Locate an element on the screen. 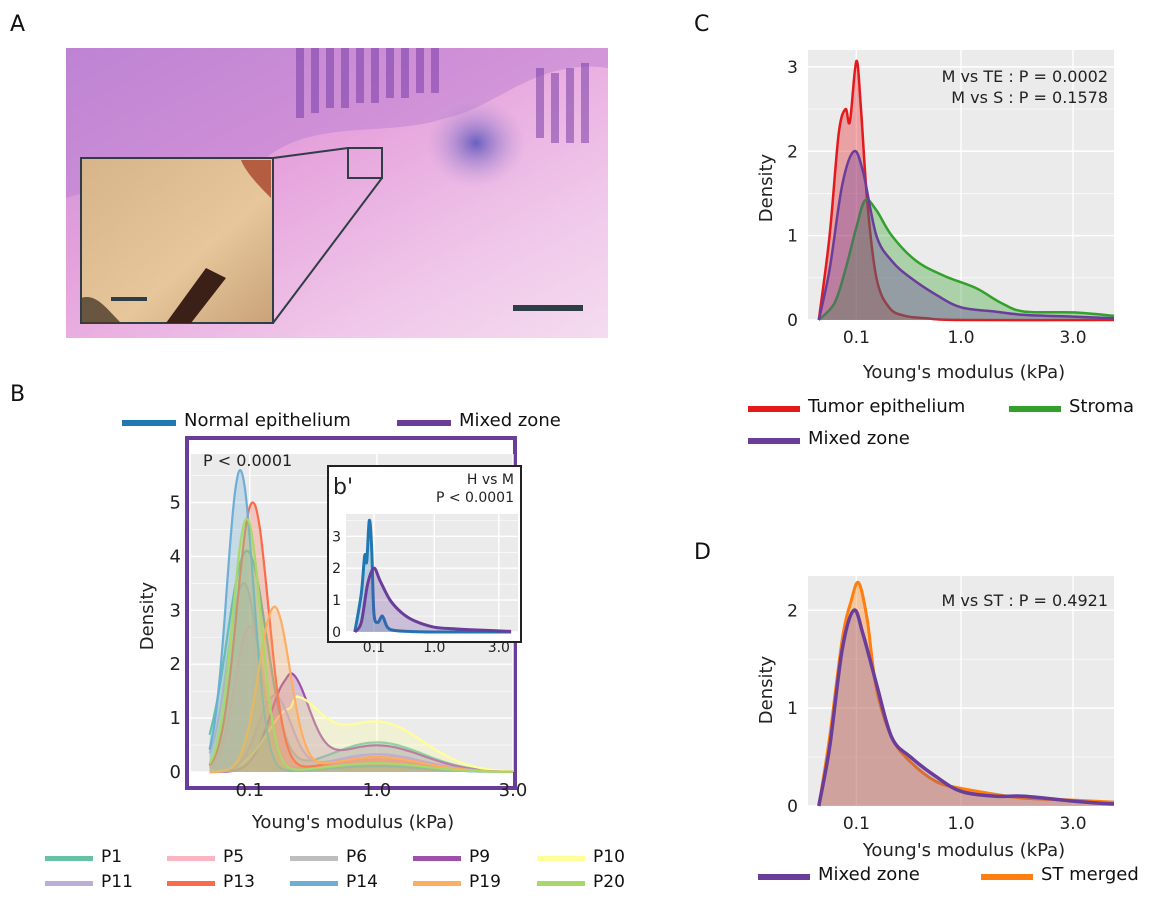  chart-b-y-tick-label-0: 0 is located at coordinates (175, 772).